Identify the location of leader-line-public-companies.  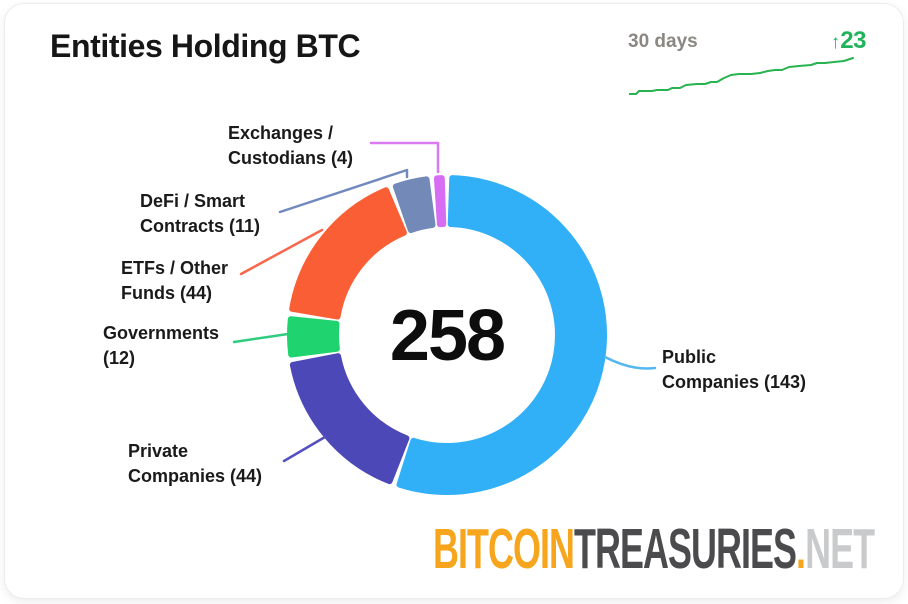
(630, 362).